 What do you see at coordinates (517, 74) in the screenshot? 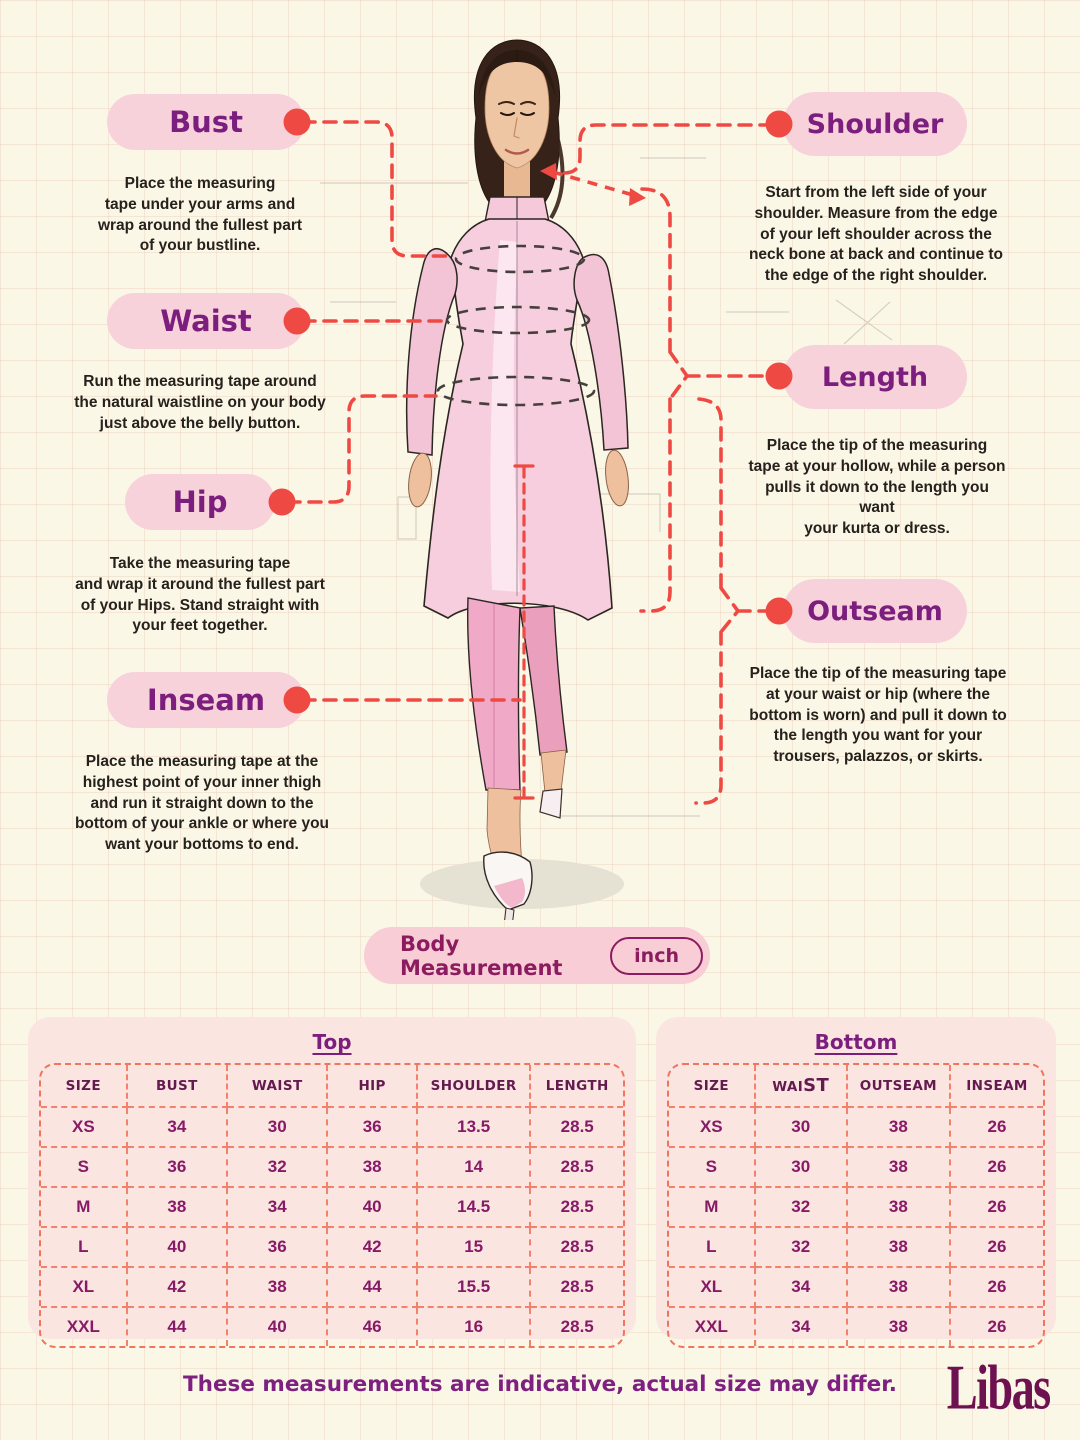
I see `hair-front` at bounding box center [517, 74].